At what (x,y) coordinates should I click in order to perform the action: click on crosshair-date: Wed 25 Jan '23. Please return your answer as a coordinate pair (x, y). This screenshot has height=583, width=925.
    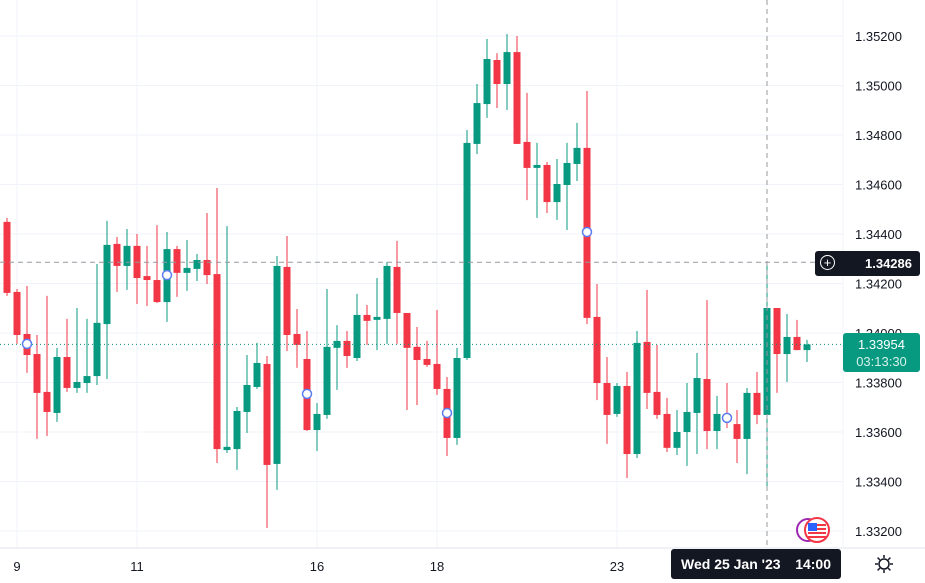
    Looking at the image, I should click on (731, 564).